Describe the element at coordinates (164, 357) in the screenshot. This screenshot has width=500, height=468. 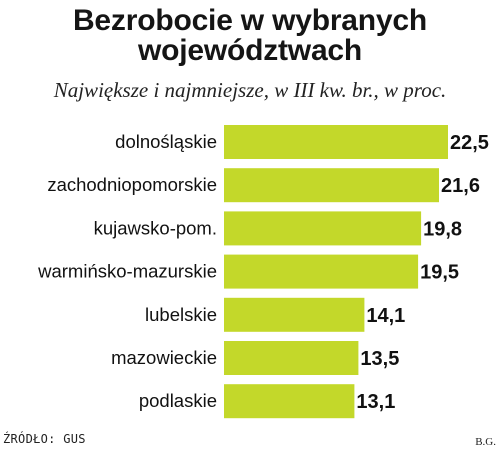
I see `category-label: mazowieckie` at that location.